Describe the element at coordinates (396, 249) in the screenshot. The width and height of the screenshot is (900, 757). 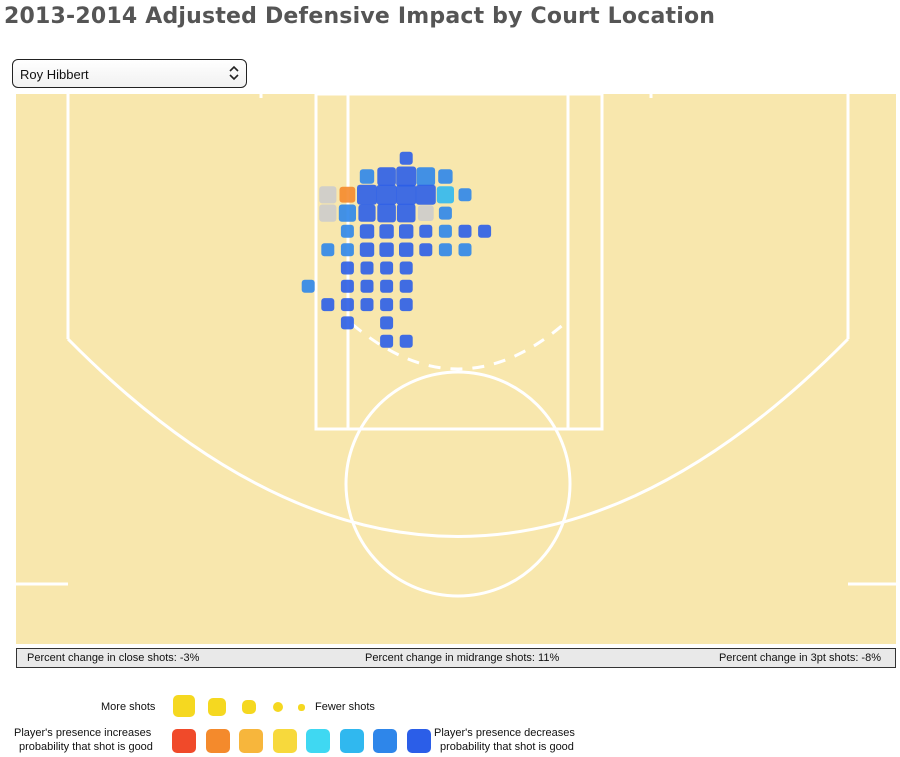
I see `shot-cells` at that location.